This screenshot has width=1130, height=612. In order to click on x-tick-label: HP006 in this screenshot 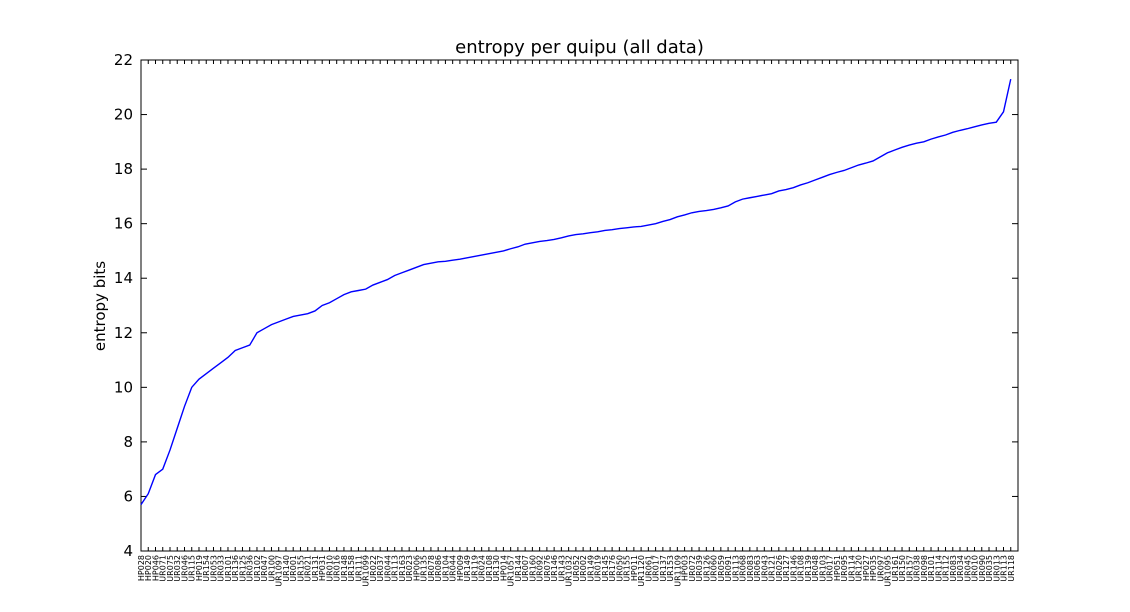, I will do `click(416, 568)`.